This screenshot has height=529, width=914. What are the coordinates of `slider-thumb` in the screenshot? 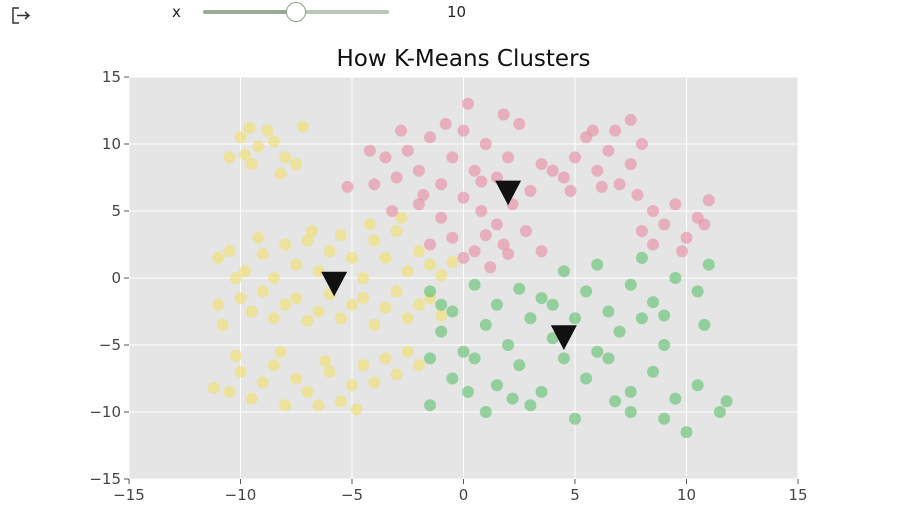 It's located at (296, 12).